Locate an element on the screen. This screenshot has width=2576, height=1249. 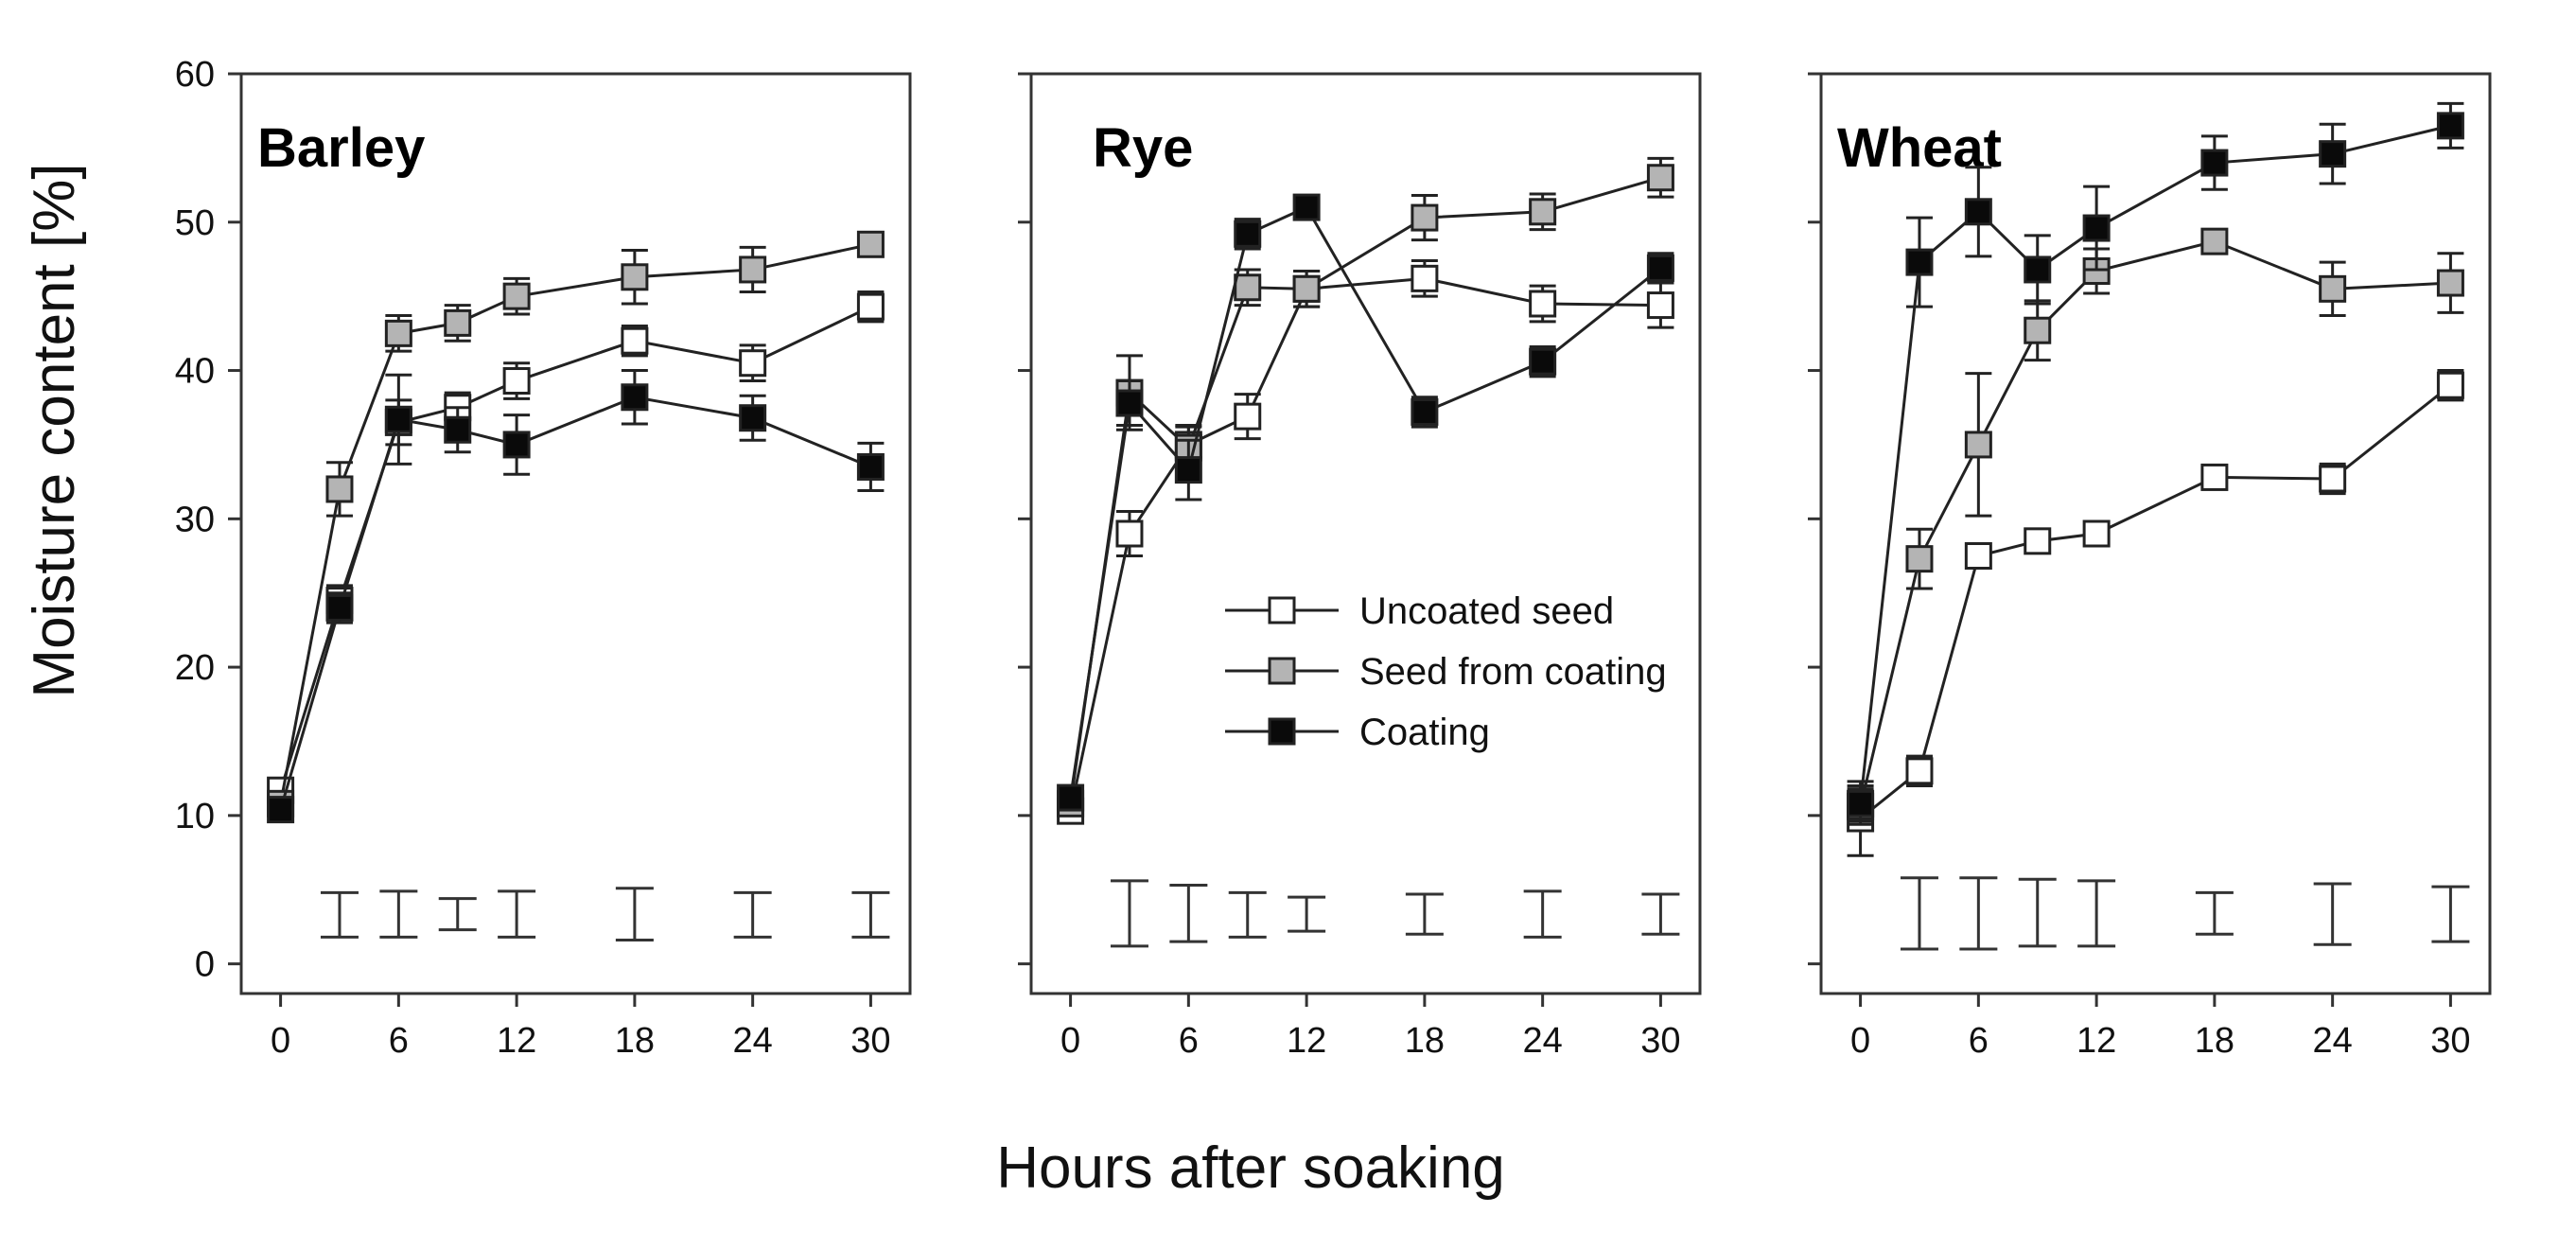
y-tick-label: 0 is located at coordinates (205, 965).